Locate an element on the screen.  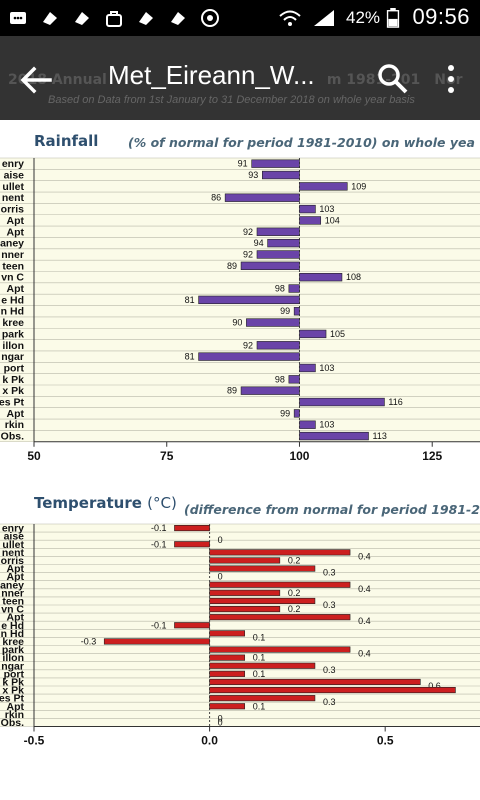
value-label: 90 is located at coordinates (237, 323).